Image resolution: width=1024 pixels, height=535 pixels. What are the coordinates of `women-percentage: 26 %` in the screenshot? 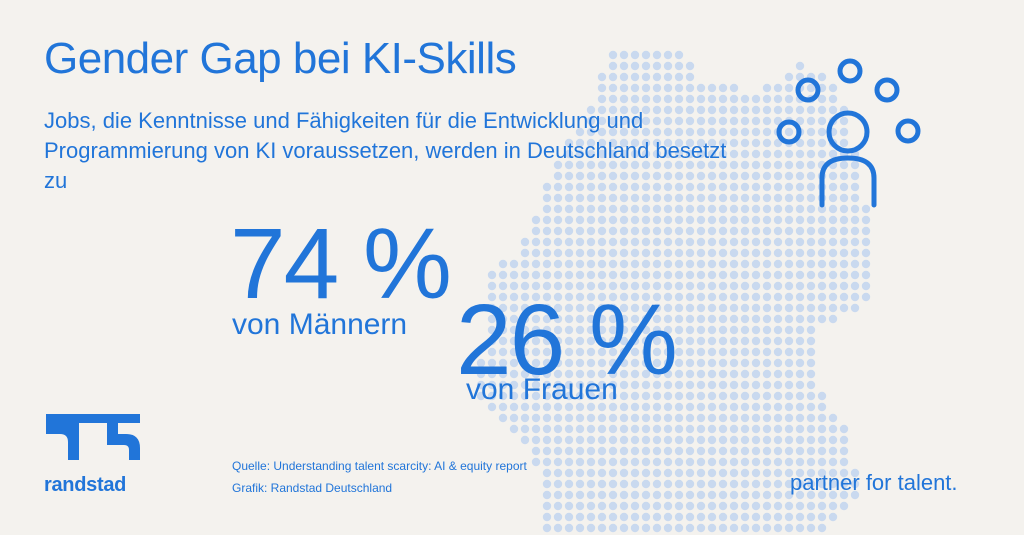 It's located at (567, 340).